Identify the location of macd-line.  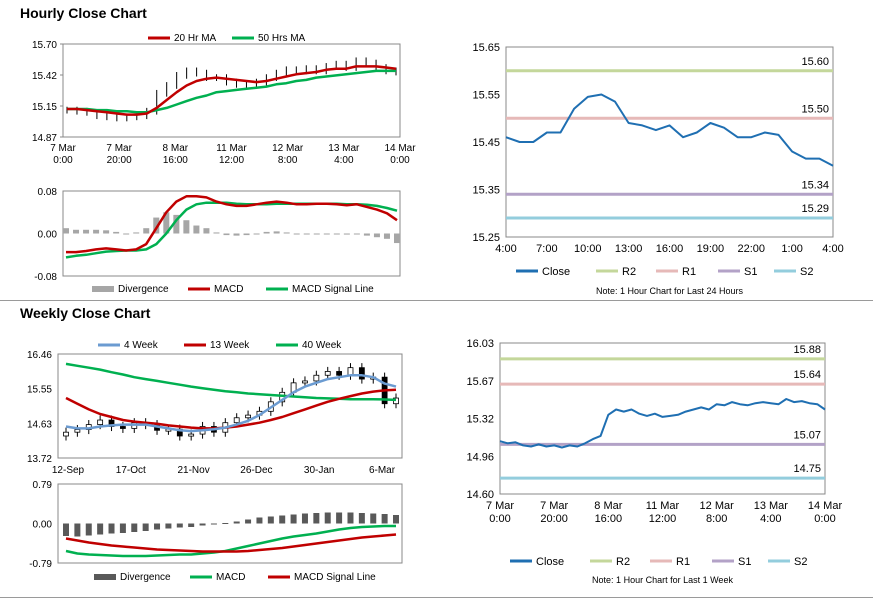
(232, 224).